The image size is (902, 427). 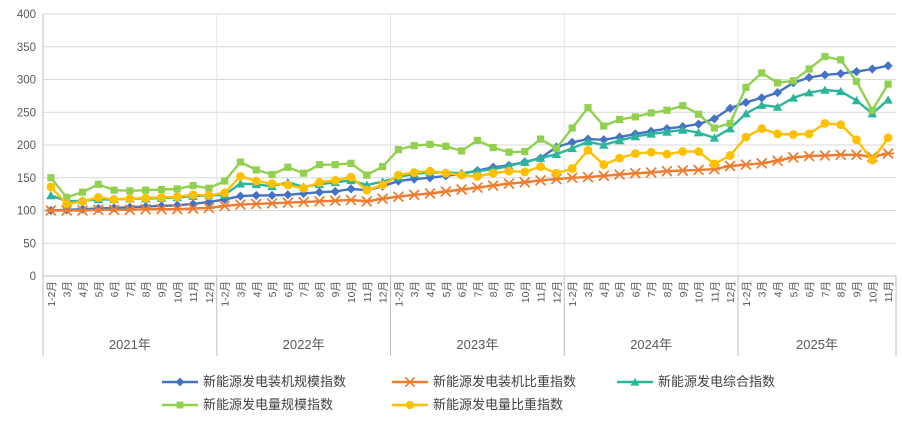 I want to click on y-axis-tick-label: 250, so click(x=26, y=113).